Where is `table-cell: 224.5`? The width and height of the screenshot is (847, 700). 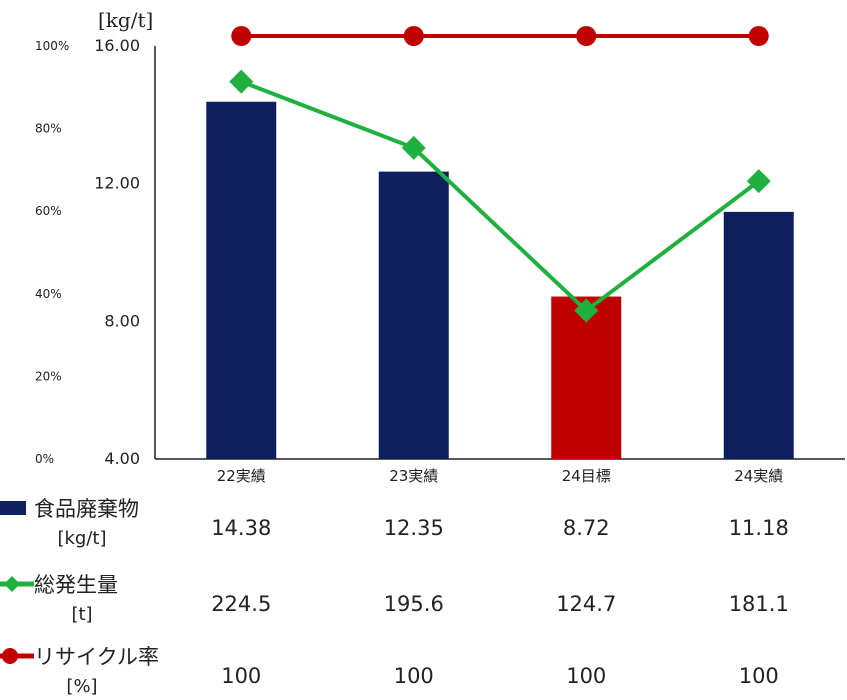
table-cell: 224.5 is located at coordinates (241, 604).